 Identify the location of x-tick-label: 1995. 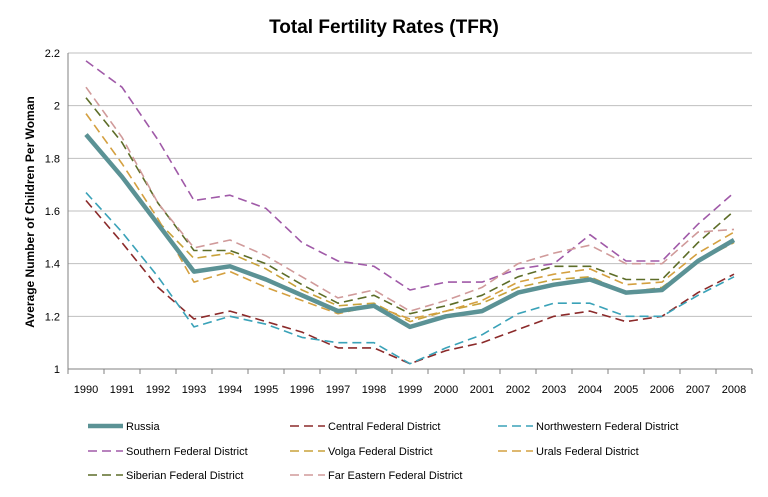
(266, 390).